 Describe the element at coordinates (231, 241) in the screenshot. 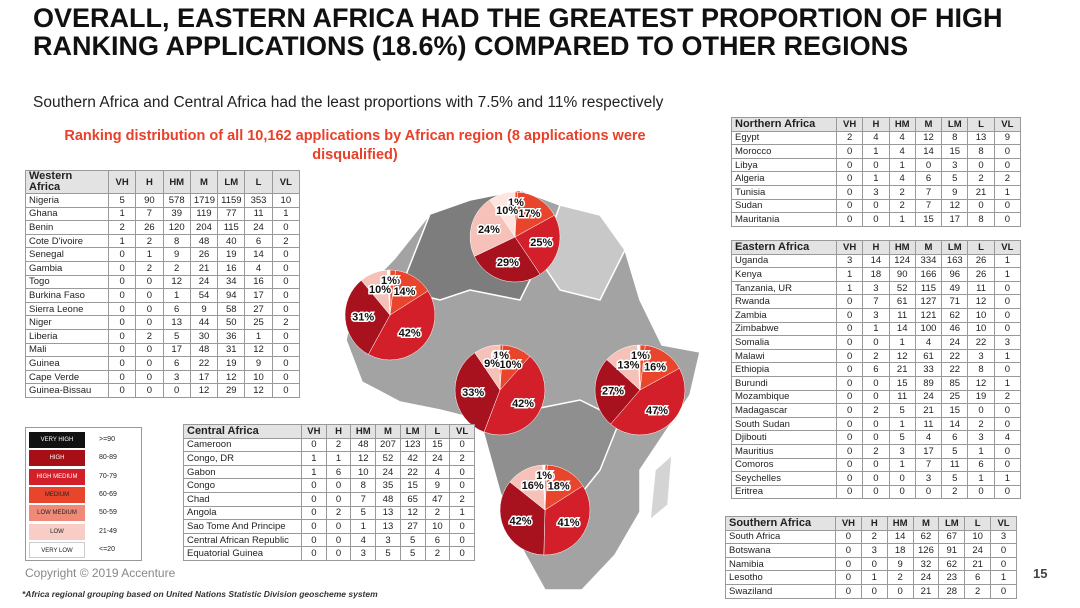

I see `count-cell: 40` at that location.